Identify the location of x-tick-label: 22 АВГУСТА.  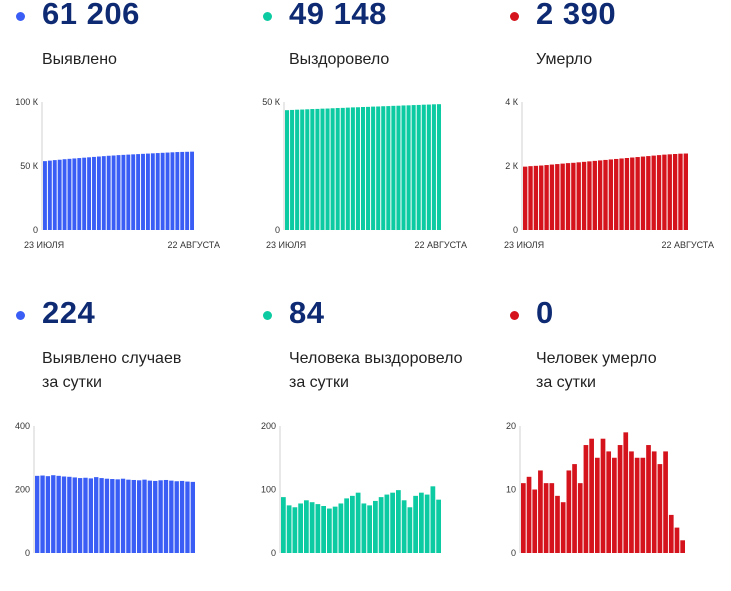
(193, 245).